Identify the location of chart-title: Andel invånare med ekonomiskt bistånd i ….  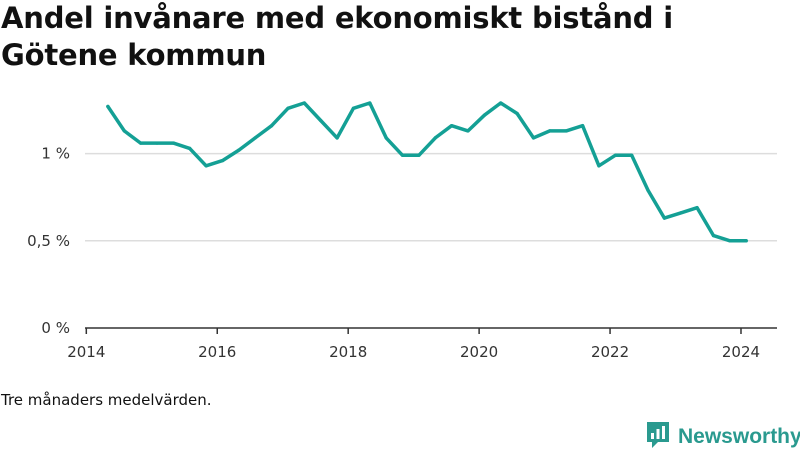
(337, 36).